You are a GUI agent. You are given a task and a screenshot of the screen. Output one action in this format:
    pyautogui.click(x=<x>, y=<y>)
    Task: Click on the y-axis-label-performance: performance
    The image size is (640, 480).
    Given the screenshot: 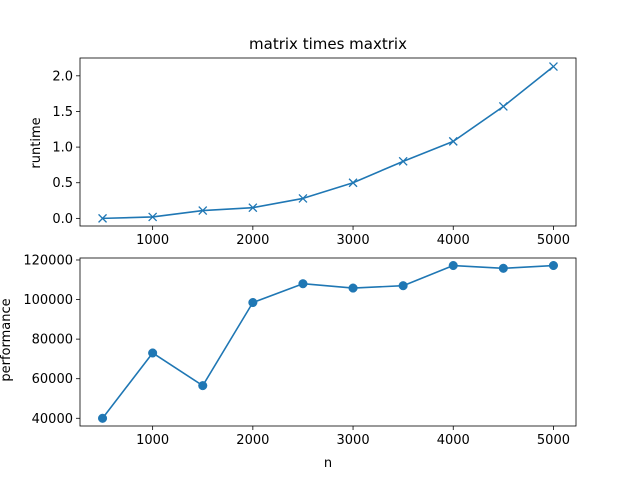 What is the action you would take?
    pyautogui.click(x=7, y=339)
    